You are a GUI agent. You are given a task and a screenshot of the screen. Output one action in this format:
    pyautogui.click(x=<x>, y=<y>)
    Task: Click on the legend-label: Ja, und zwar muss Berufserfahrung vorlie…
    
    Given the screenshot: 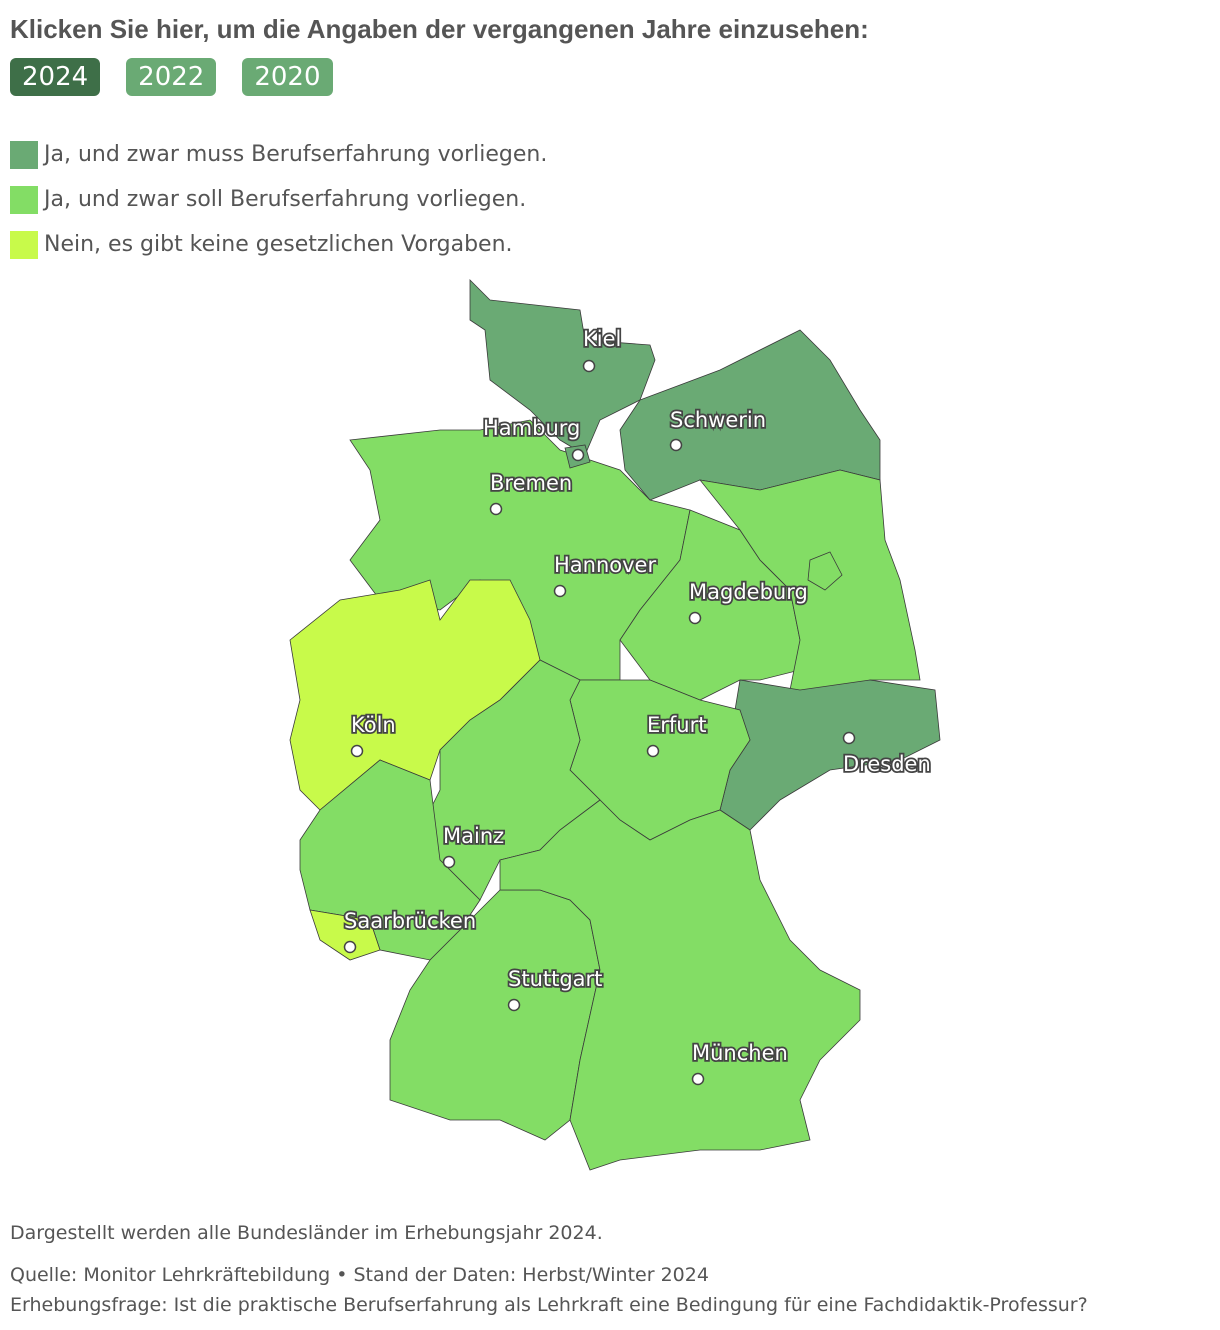 What is the action you would take?
    pyautogui.click(x=296, y=154)
    